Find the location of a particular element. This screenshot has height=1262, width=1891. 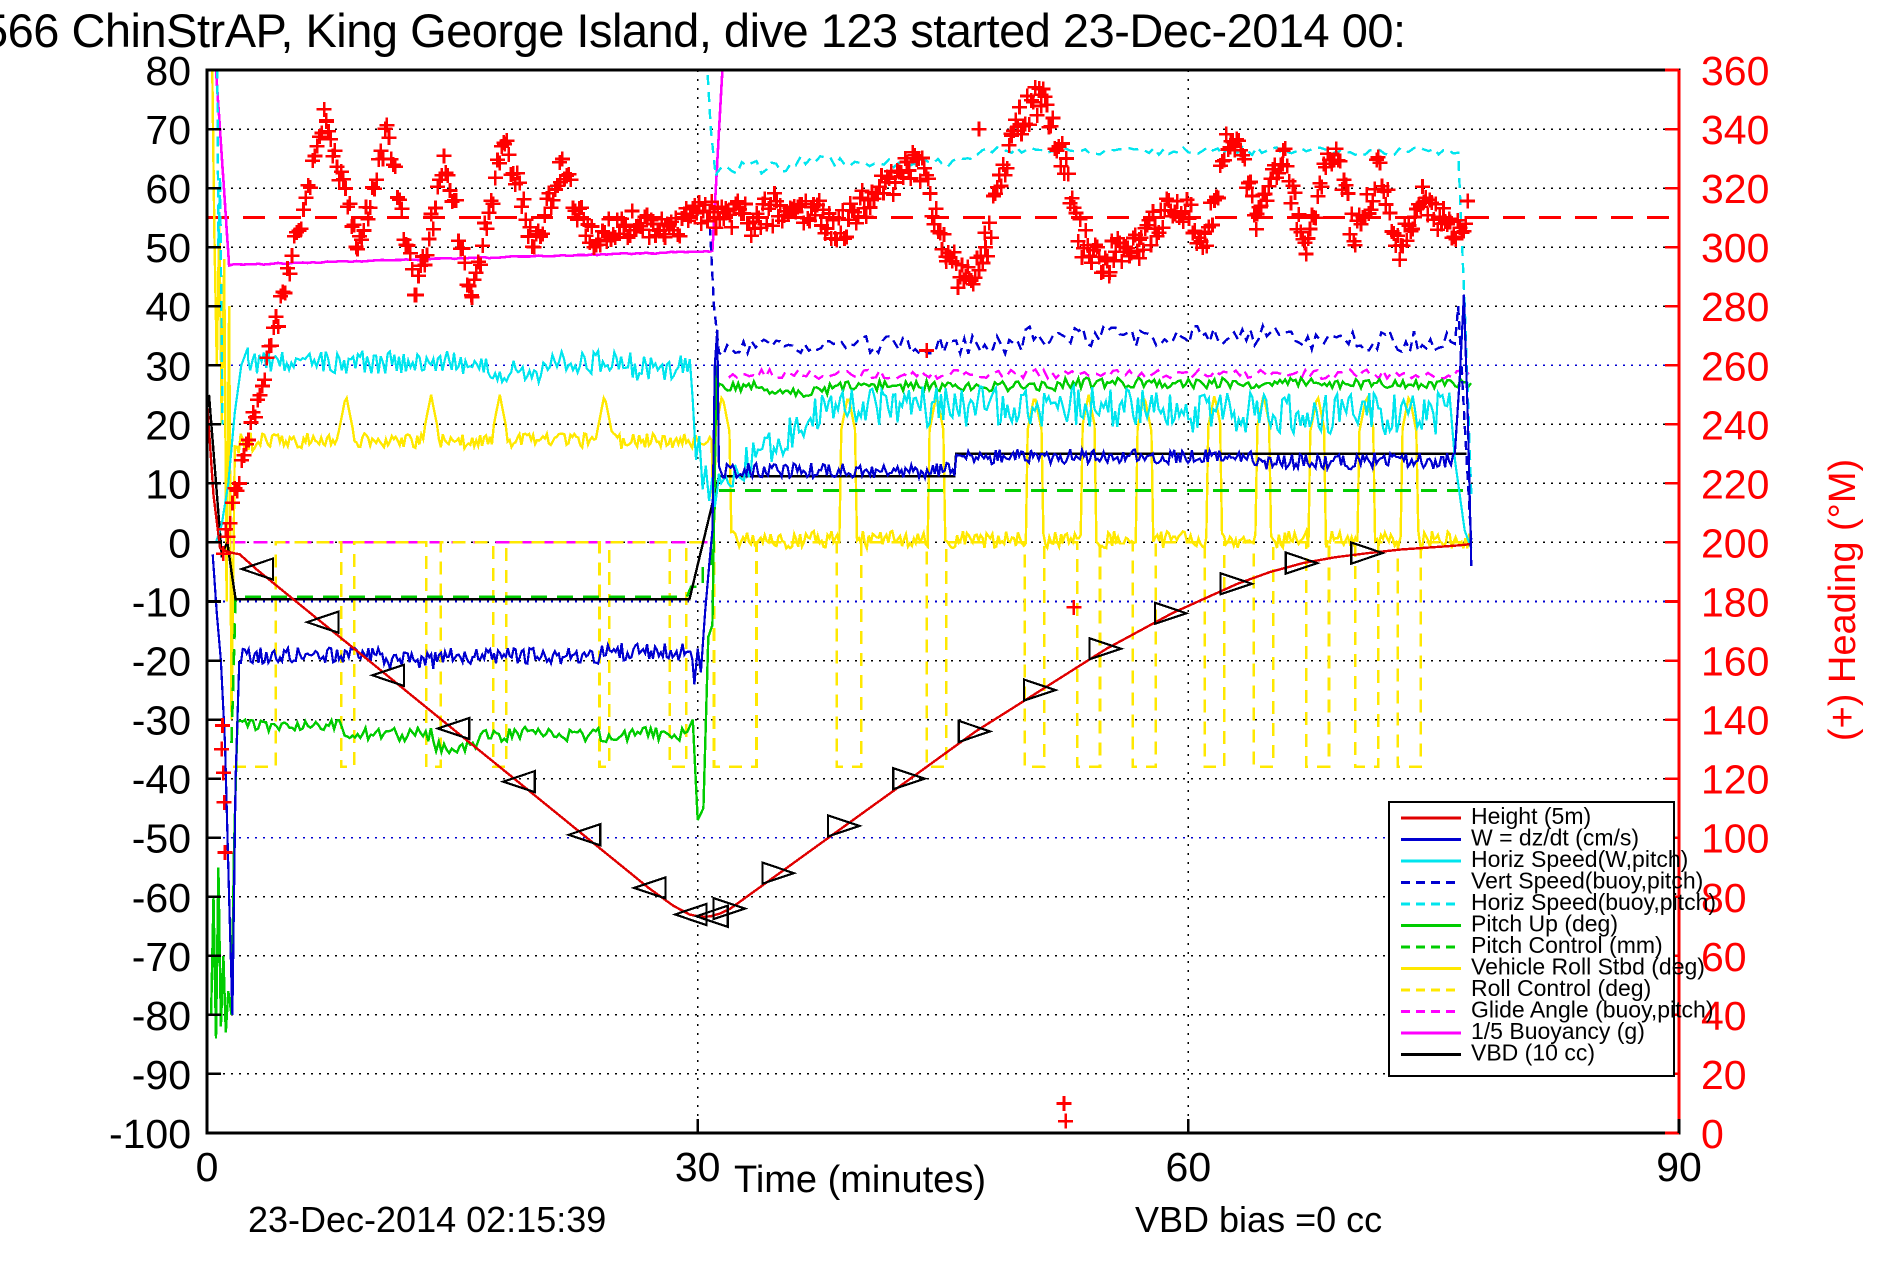

legend-label-7: Vehicle Roll Stbd (deg) is located at coordinates (1588, 967).